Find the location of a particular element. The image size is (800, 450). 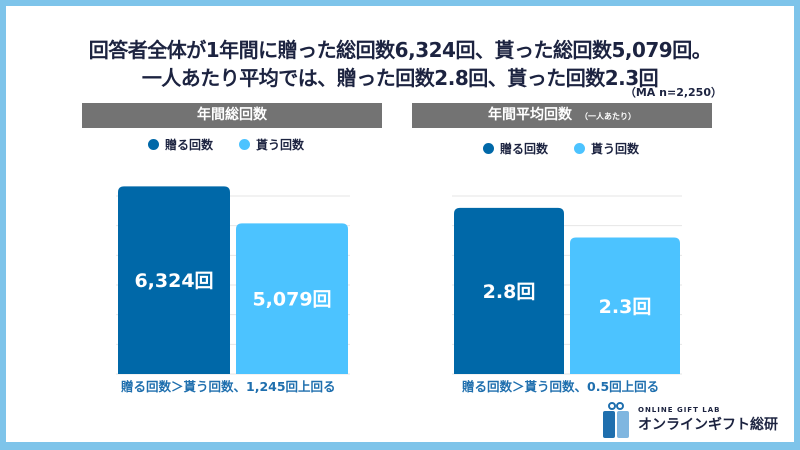

data-label: 2.3回 is located at coordinates (625, 307).